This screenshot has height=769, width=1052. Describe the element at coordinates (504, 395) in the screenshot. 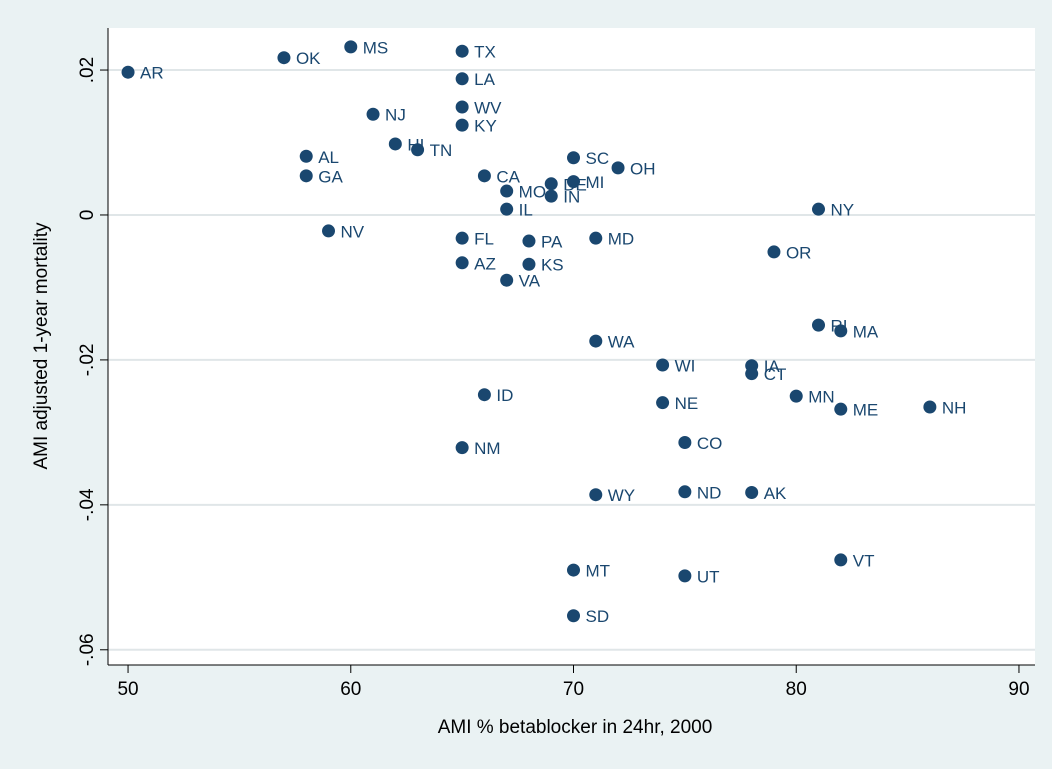

I see `point-label: ID` at that location.